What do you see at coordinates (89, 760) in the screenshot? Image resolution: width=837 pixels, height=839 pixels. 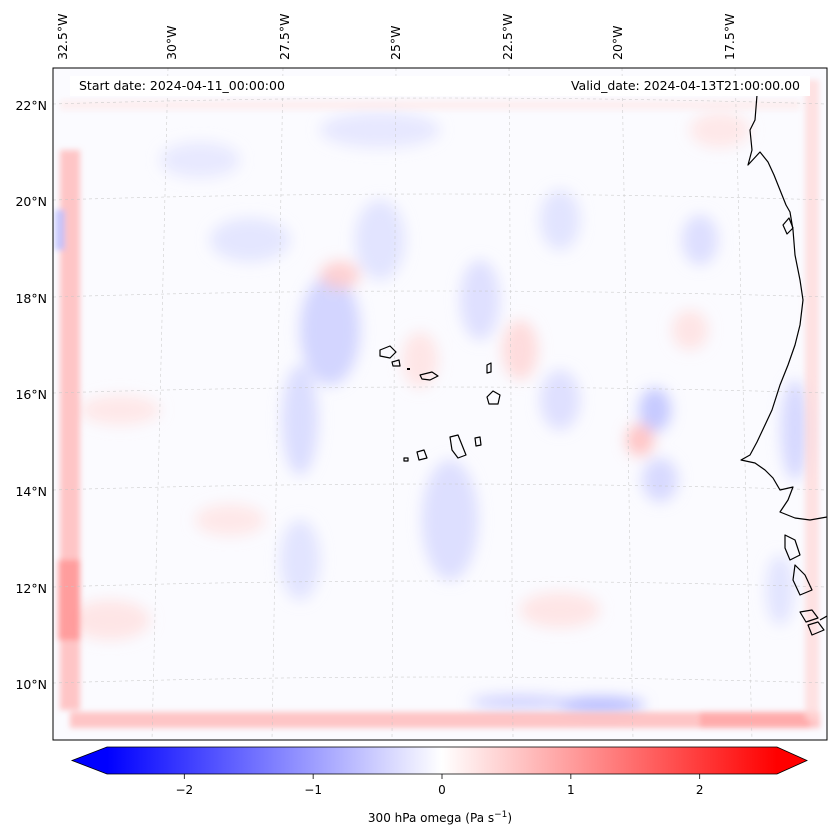 I see `colorbar-extend-min` at bounding box center [89, 760].